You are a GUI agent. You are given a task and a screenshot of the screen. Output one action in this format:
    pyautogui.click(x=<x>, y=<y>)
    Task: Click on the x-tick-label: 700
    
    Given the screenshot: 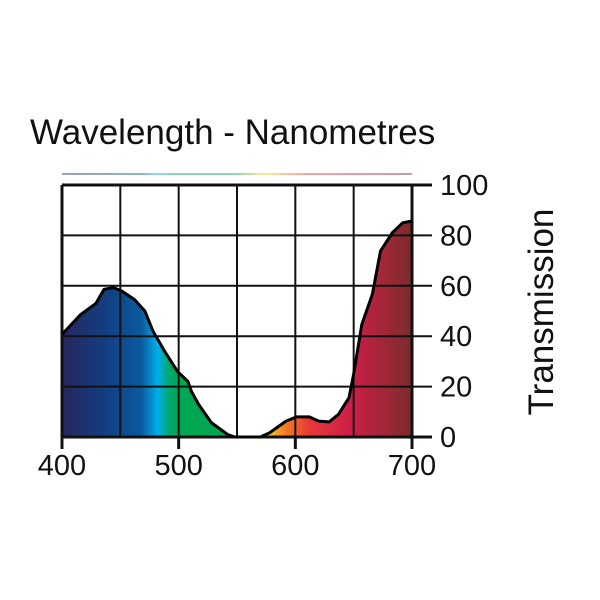 What is the action you would take?
    pyautogui.click(x=412, y=466)
    